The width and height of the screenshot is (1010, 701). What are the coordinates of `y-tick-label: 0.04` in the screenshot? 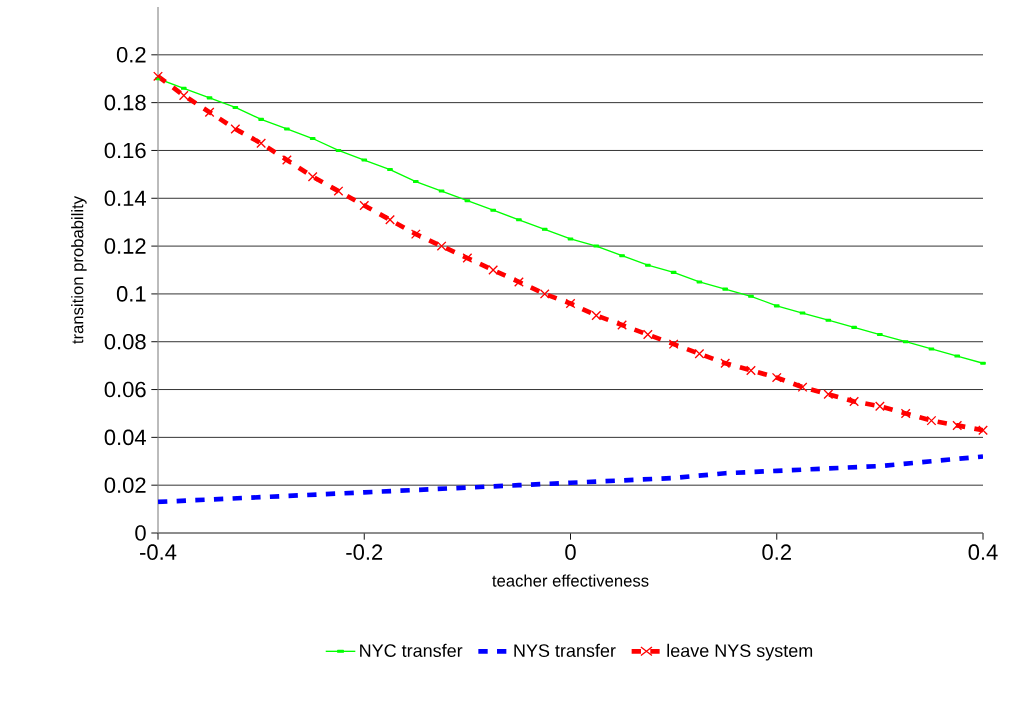 It's located at (125, 437).